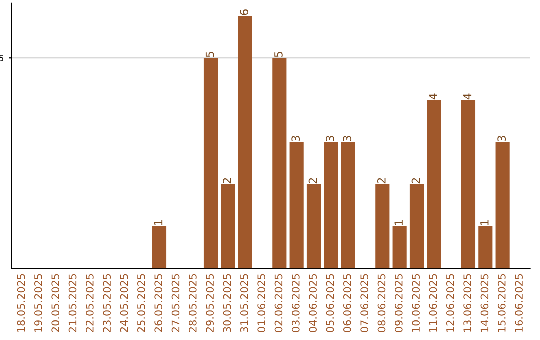 Image resolution: width=540 pixels, height=340 pixels. What do you see at coordinates (278, 303) in the screenshot?
I see `x-tick-label: 02.06.2025` at bounding box center [278, 303].